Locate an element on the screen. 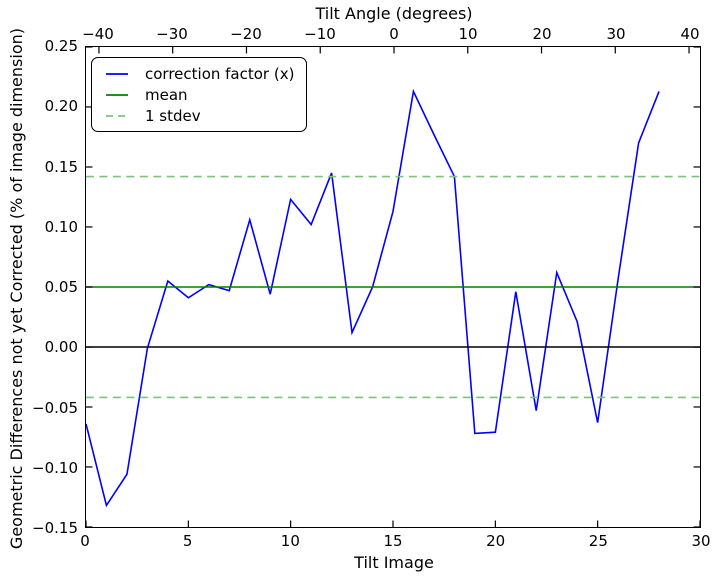  legend-item: 1 stdev is located at coordinates (199, 115).